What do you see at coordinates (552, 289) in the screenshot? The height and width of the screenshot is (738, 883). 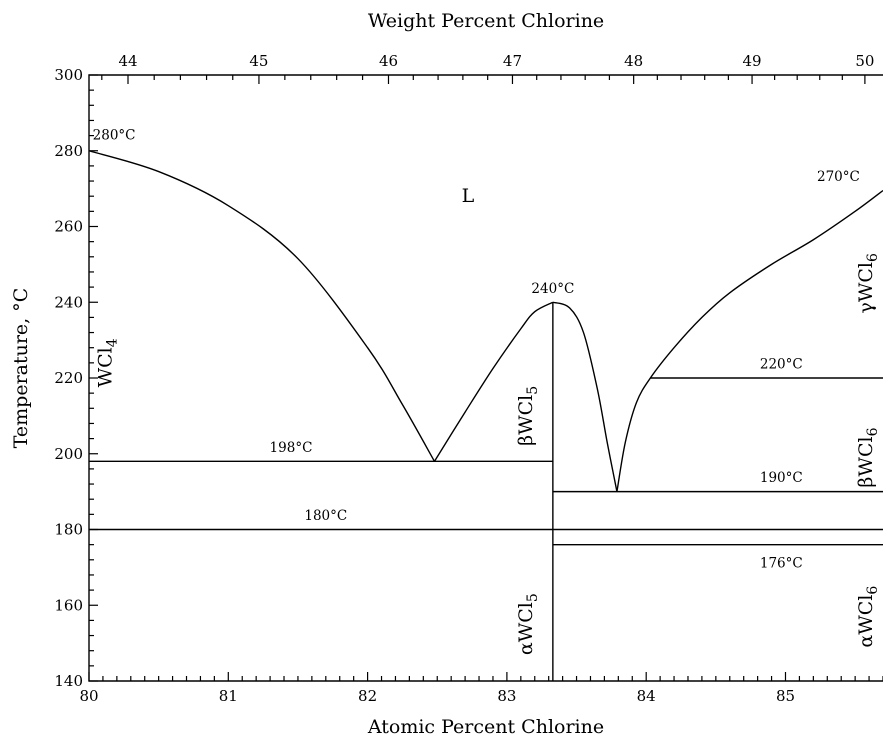 I see `temperature-label: 240°C` at bounding box center [552, 289].